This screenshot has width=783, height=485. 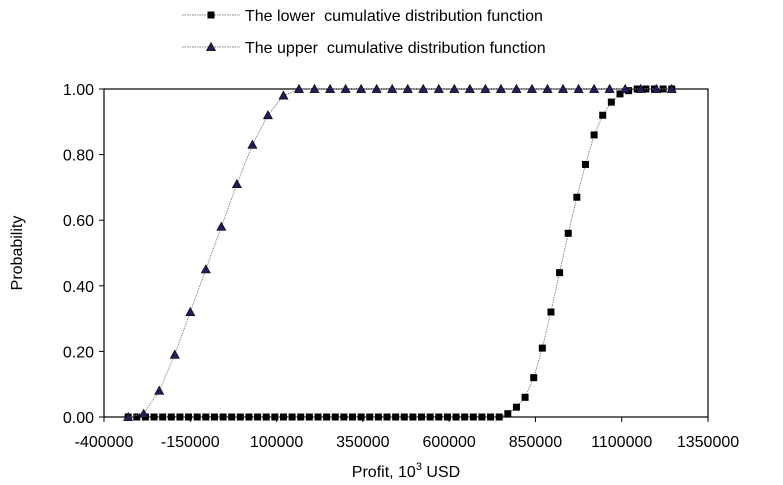 What do you see at coordinates (17, 253) in the screenshot?
I see `y-axis-title: Probability` at bounding box center [17, 253].